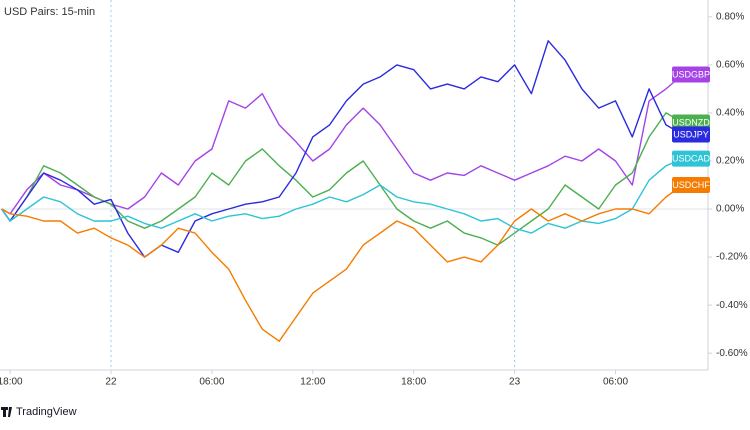  What do you see at coordinates (312, 382) in the screenshot?
I see `x-tick-label: 12:00` at bounding box center [312, 382].